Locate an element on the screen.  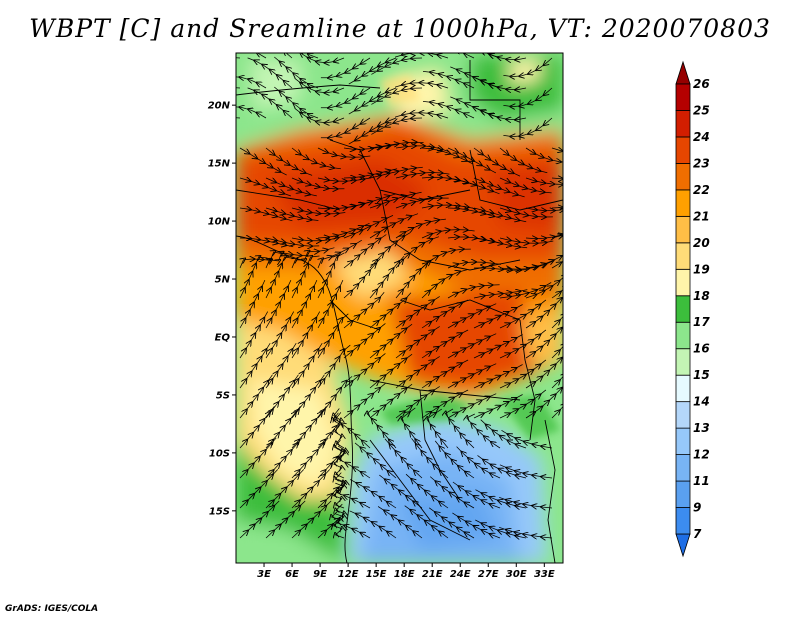
colorbar-label: 23 is located at coordinates (701, 163).